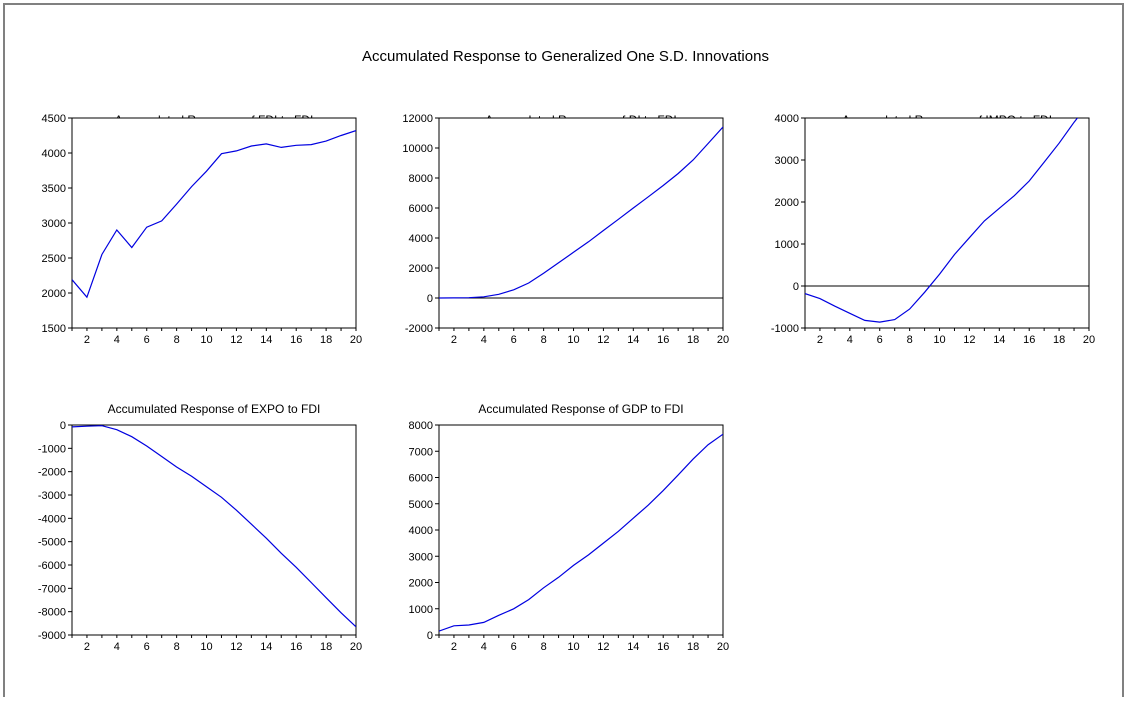 The width and height of the screenshot is (1131, 701). What do you see at coordinates (421, 505) in the screenshot?
I see `y-tick-label: 5000` at bounding box center [421, 505].